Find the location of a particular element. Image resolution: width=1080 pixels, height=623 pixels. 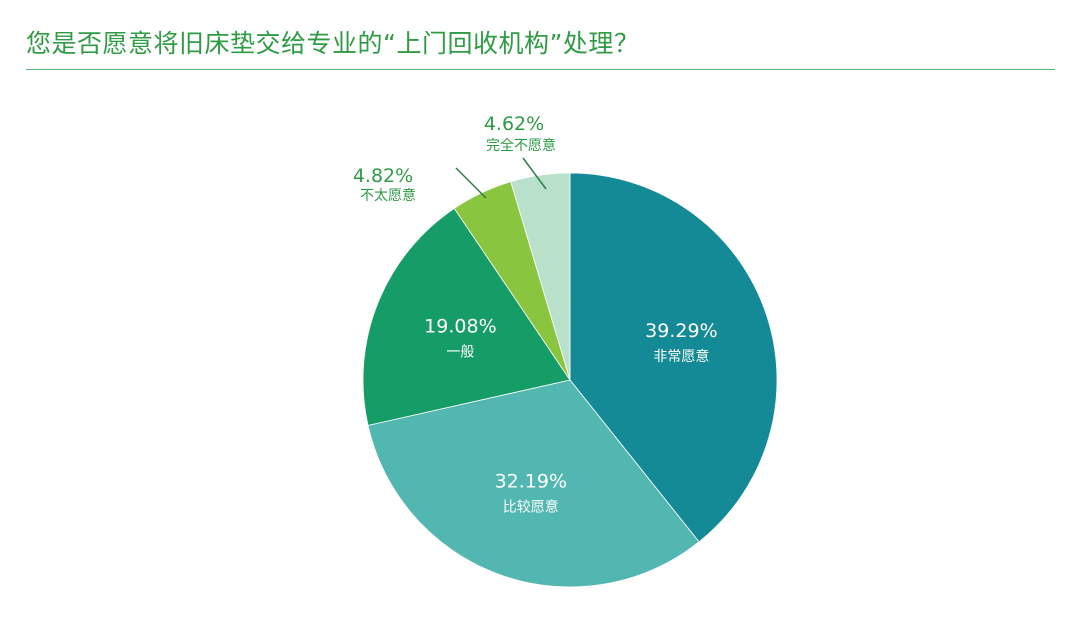

slice-category-label: 比较愿意 is located at coordinates (531, 506).